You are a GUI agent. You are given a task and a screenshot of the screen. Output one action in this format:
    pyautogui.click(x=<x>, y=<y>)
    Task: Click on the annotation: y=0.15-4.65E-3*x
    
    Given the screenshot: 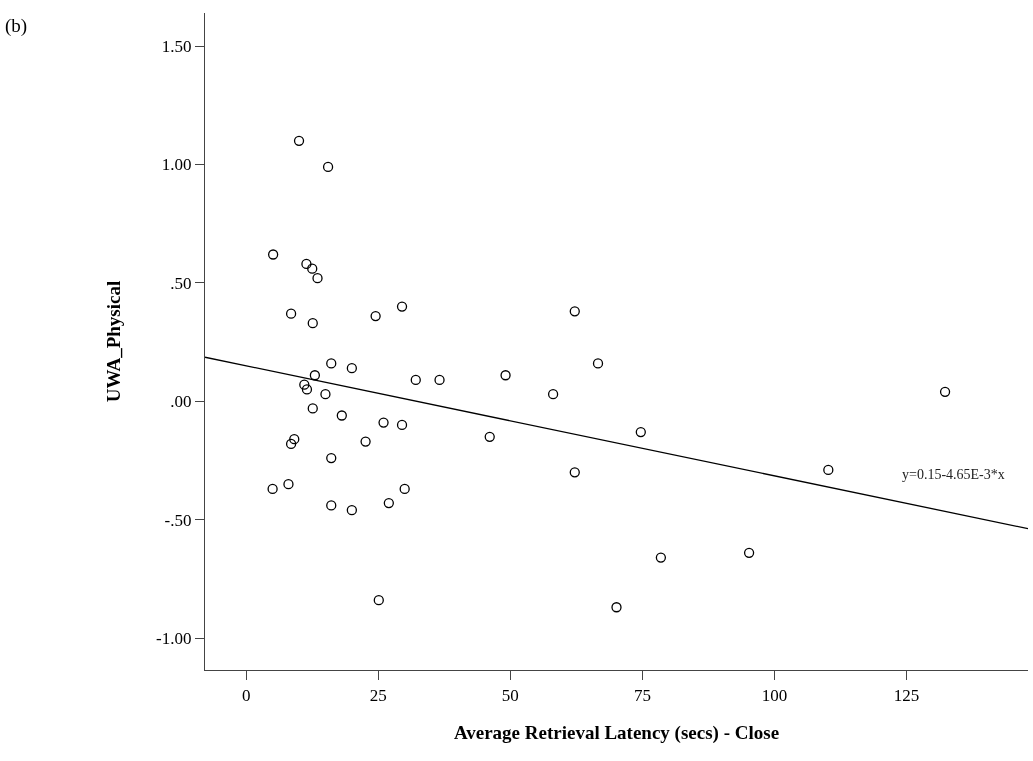 What is the action you would take?
    pyautogui.click(x=953, y=474)
    